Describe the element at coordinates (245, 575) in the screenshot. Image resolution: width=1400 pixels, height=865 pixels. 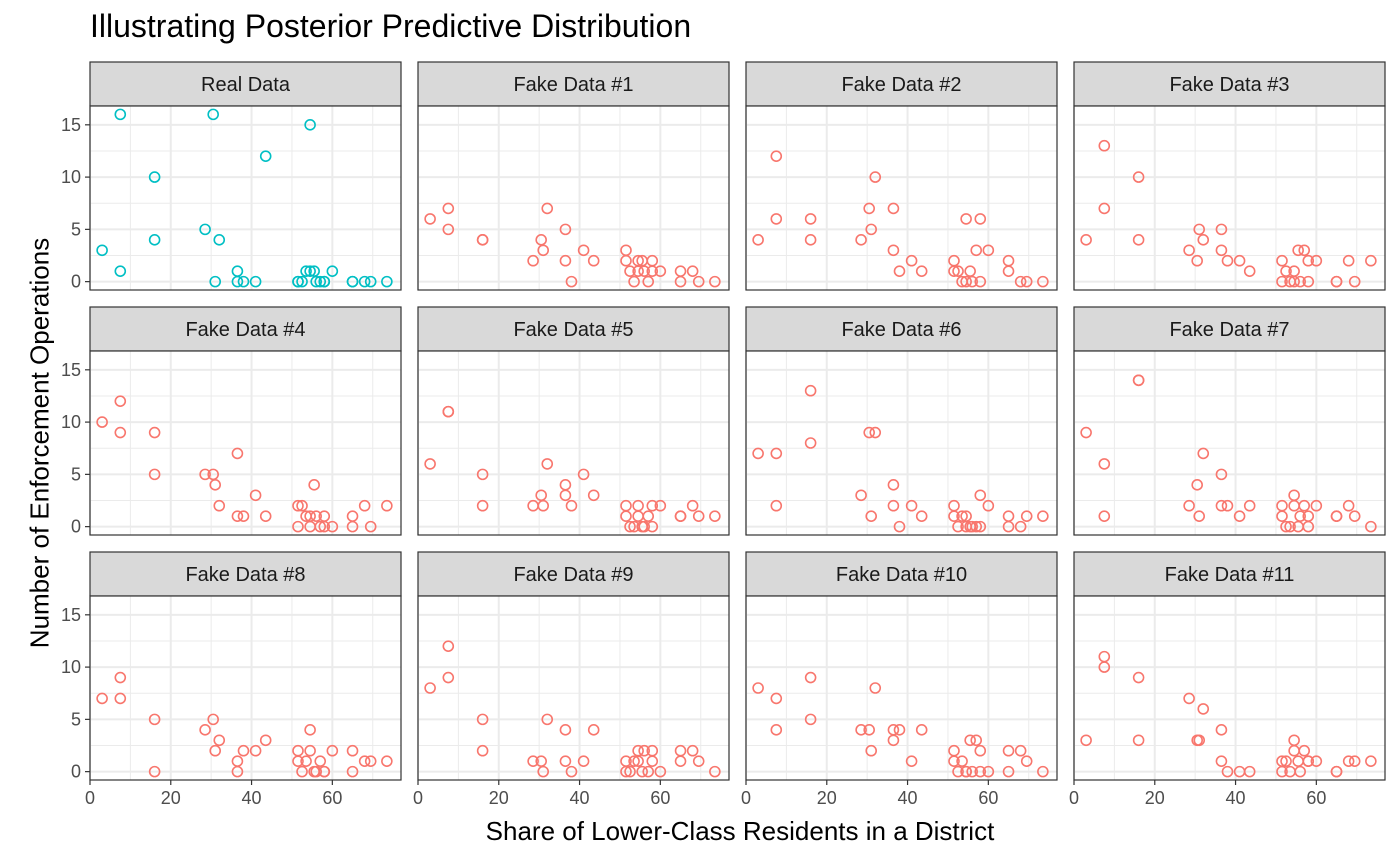
I see `facet-strip-label: Fake Data #8` at that location.